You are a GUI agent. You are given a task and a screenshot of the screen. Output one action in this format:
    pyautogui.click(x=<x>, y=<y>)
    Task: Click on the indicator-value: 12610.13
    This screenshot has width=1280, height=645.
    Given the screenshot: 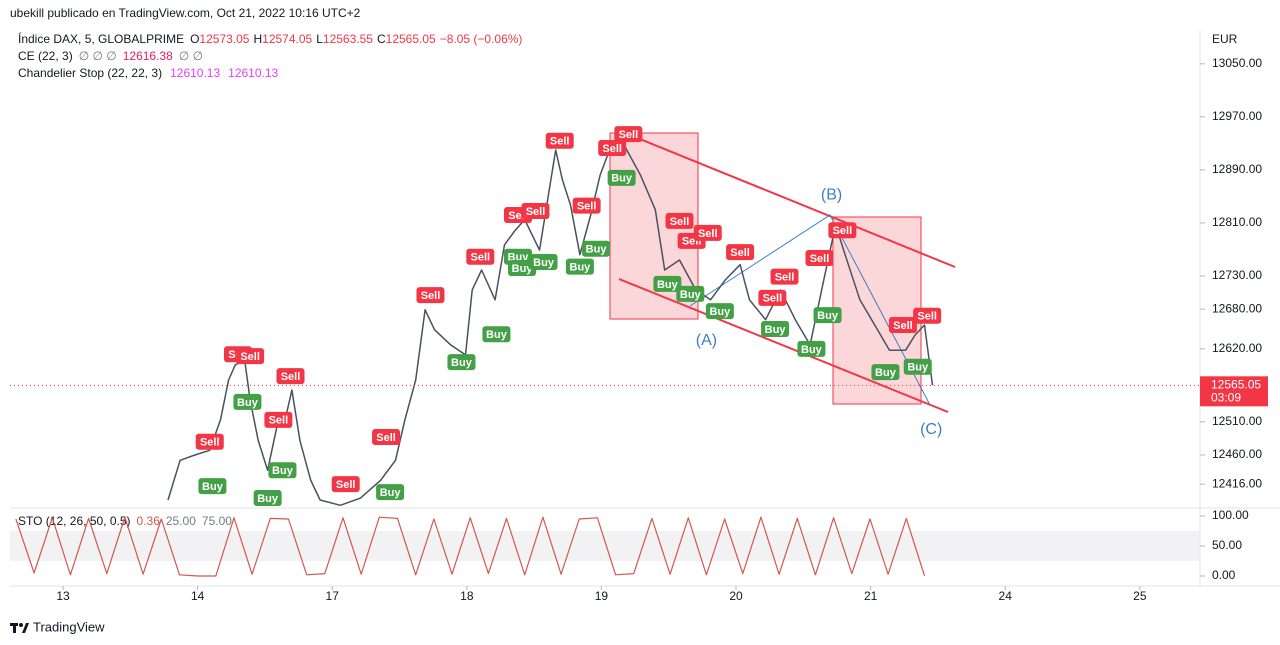 What is the action you would take?
    pyautogui.click(x=253, y=73)
    